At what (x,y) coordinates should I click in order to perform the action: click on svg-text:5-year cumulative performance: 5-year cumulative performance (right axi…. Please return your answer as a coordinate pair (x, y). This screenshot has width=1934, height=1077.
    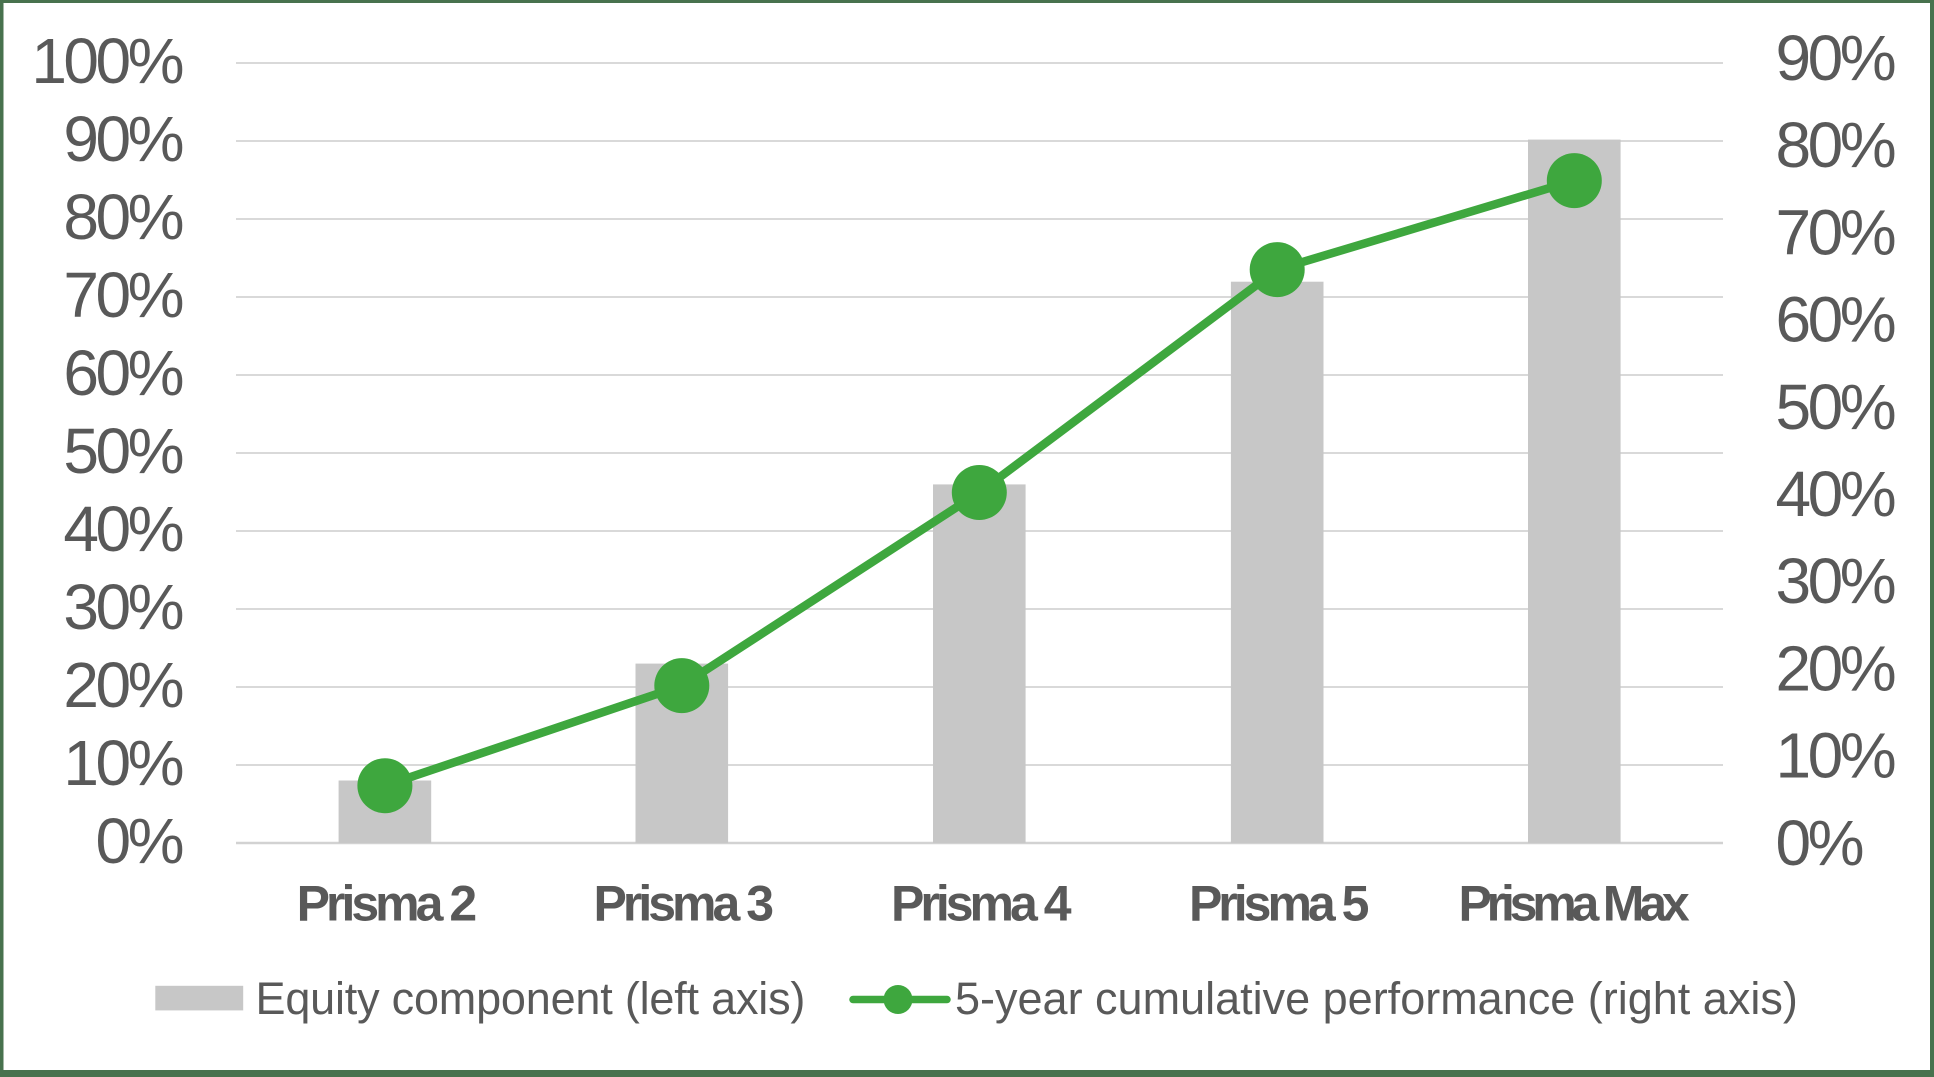
    Looking at the image, I should click on (1376, 998).